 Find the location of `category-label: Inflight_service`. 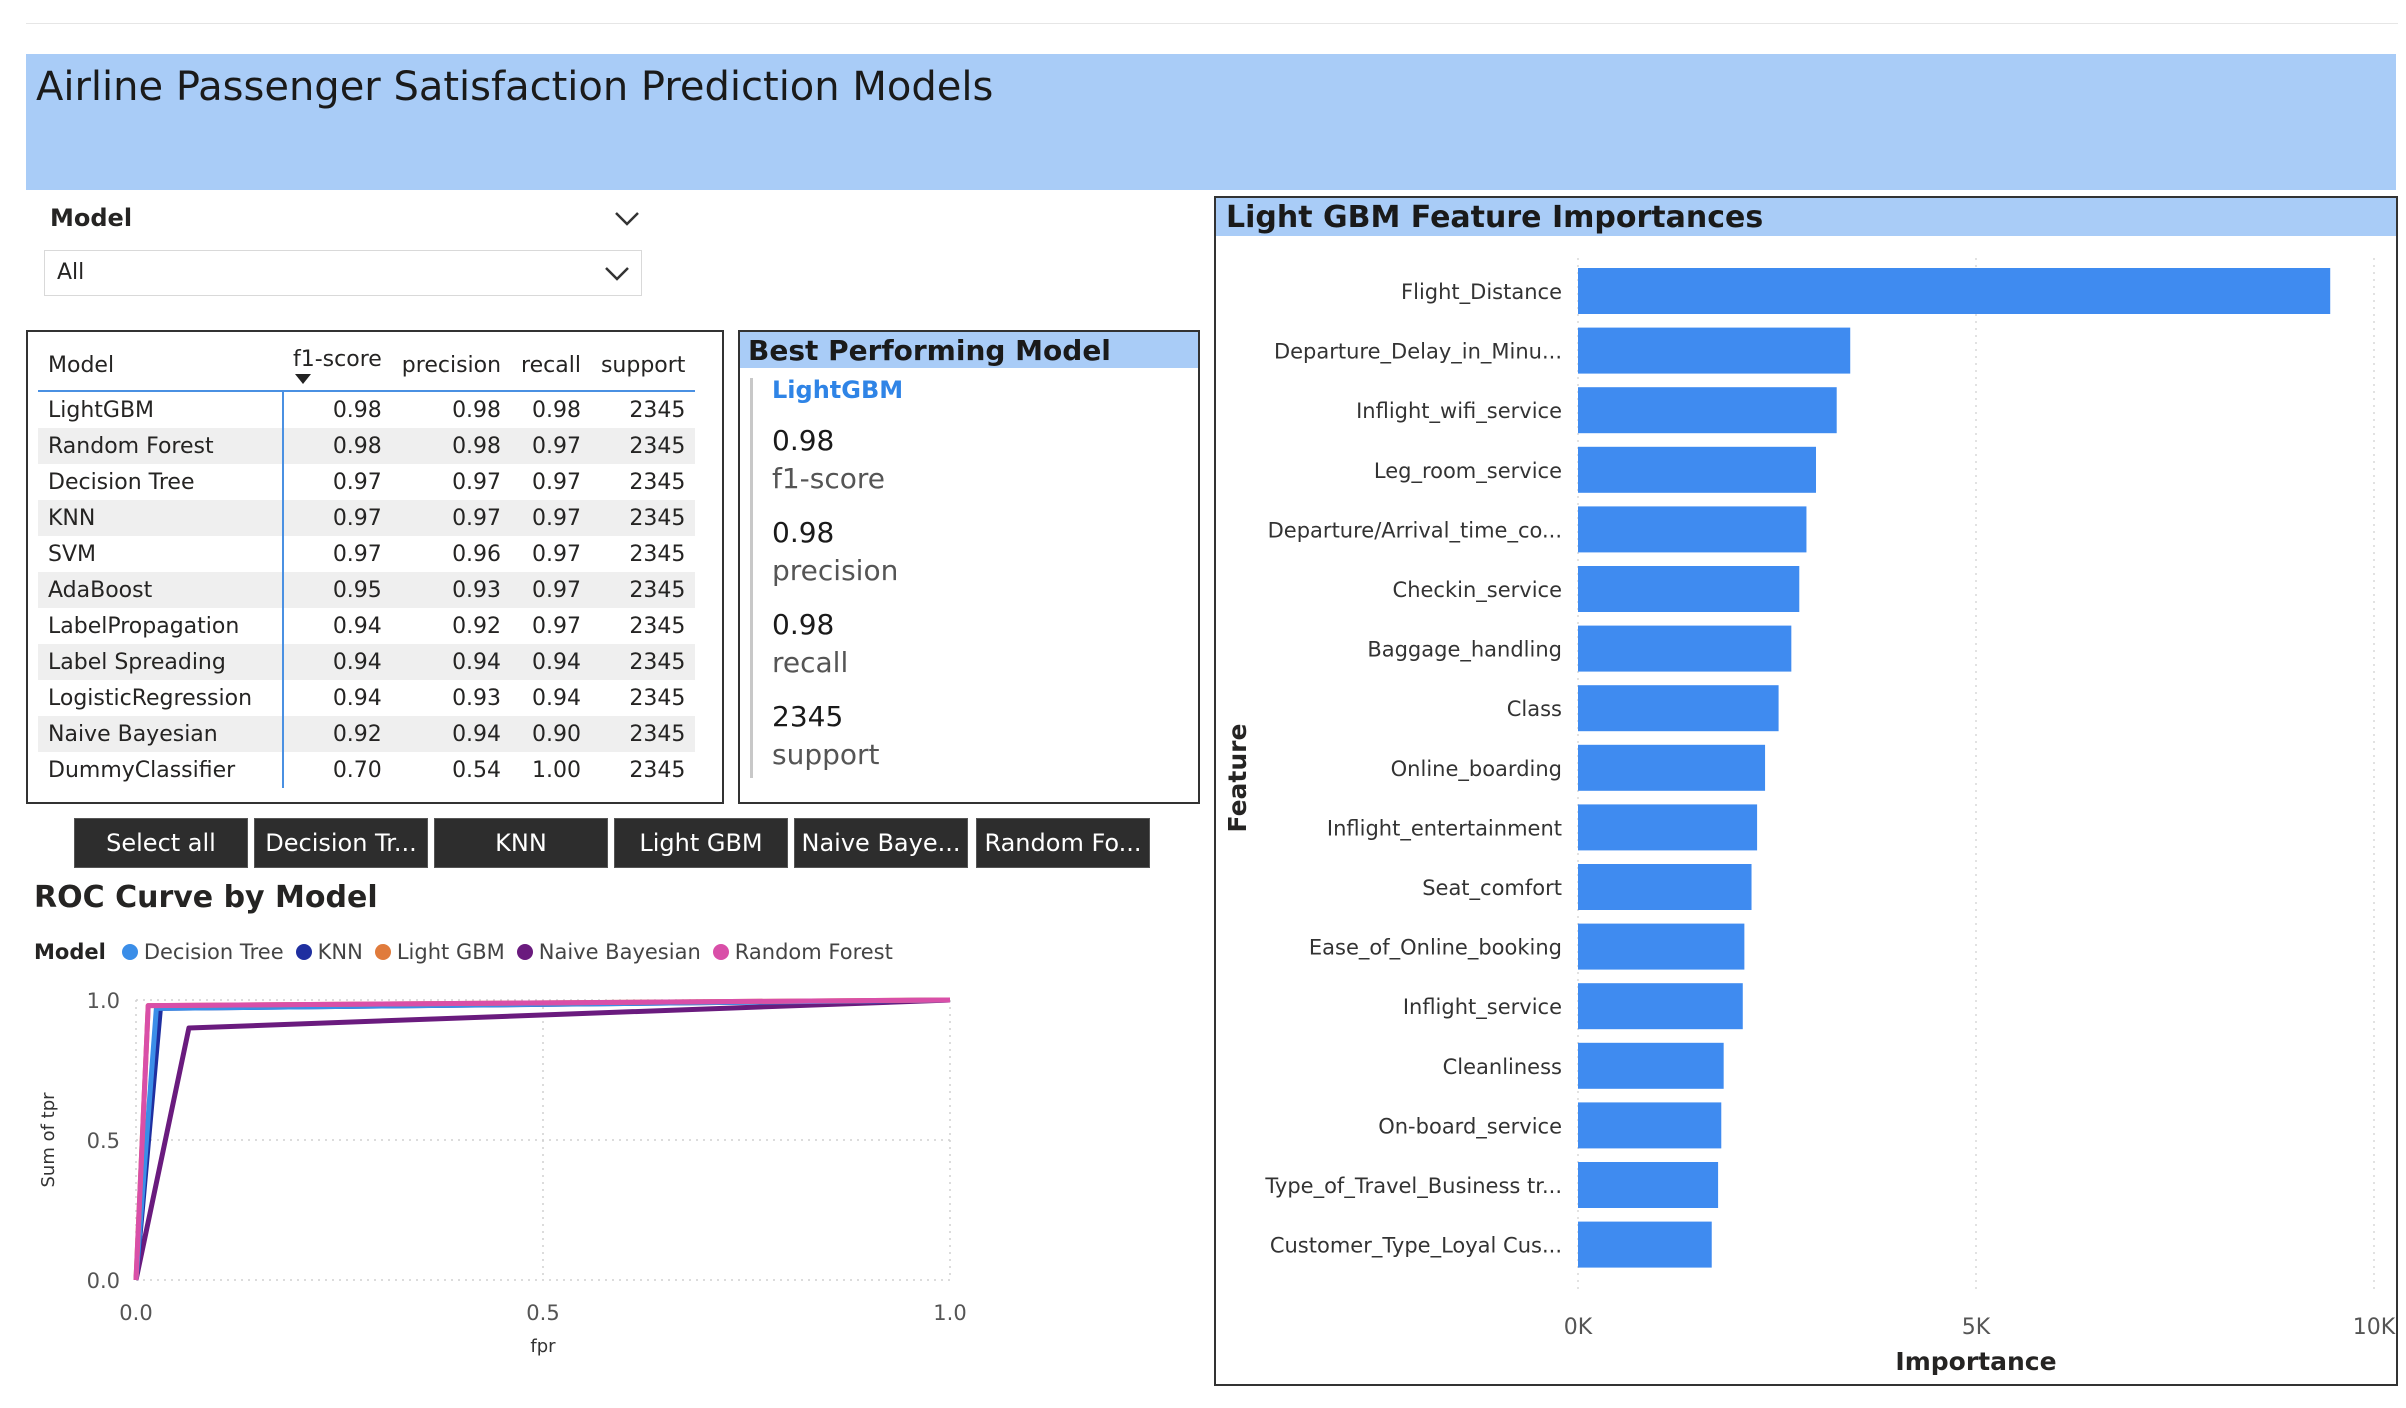

category-label: Inflight_service is located at coordinates (1482, 1007).